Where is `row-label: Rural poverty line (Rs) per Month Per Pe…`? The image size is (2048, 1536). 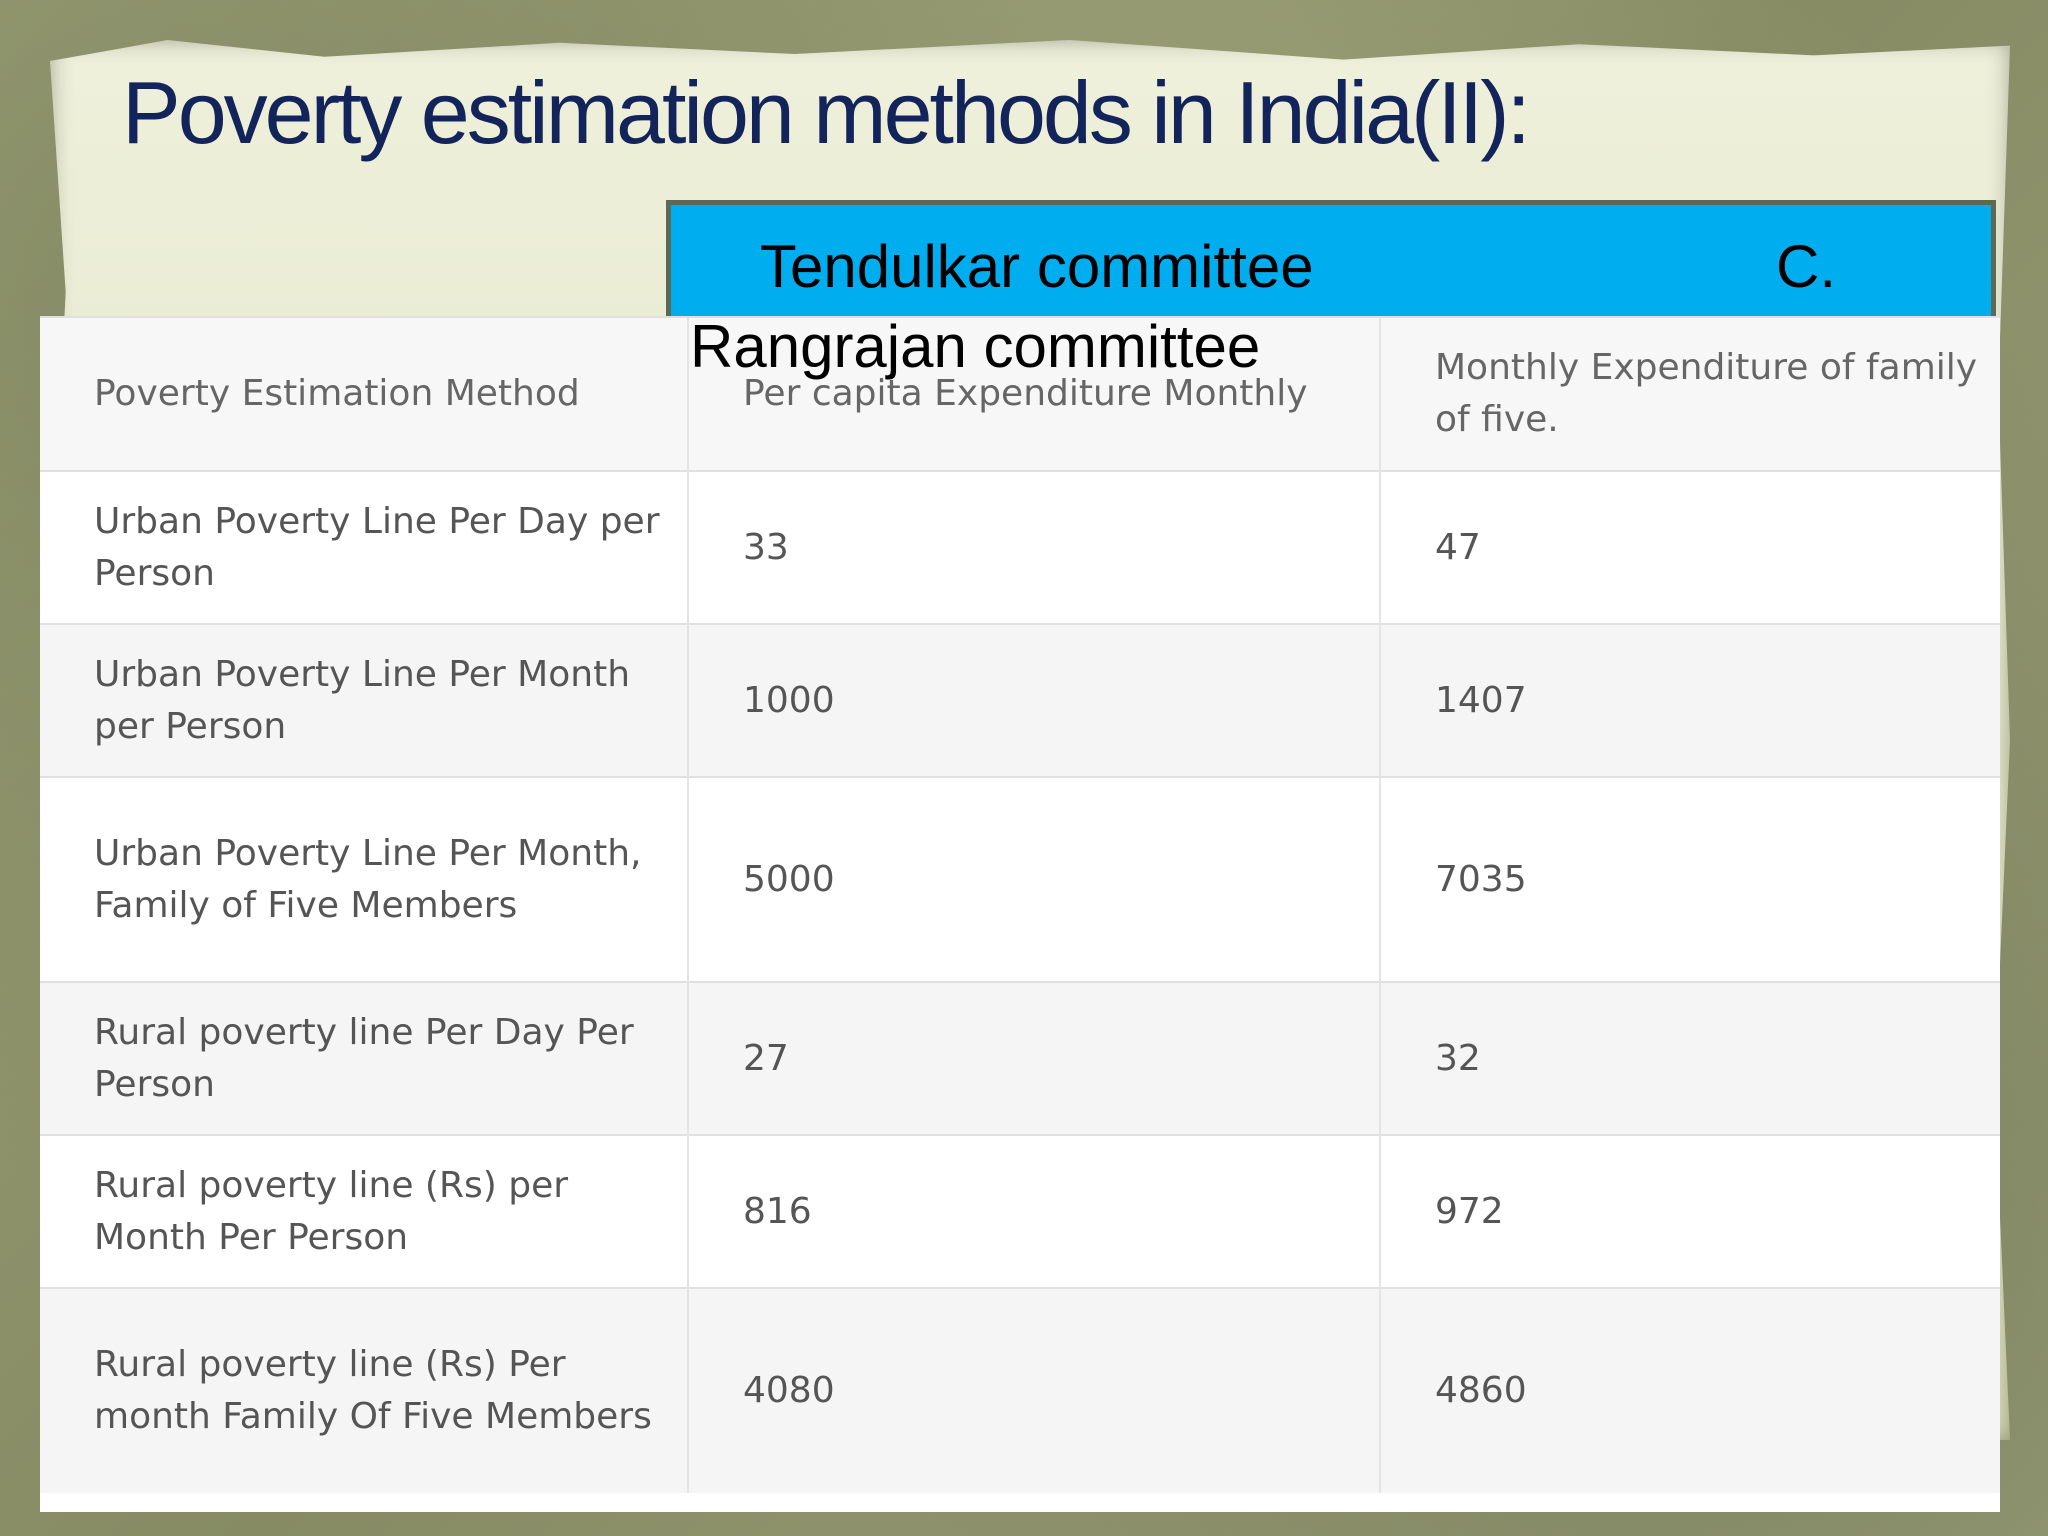 row-label: Rural poverty line (Rs) per Month Per Pe… is located at coordinates (364, 1211).